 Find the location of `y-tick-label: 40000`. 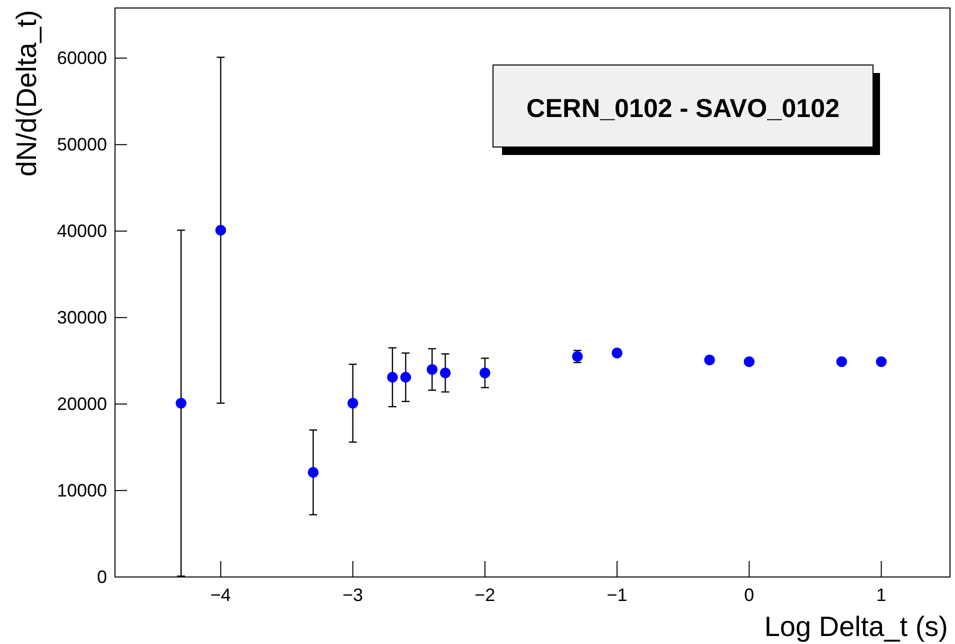

y-tick-label: 40000 is located at coordinates (81, 231).